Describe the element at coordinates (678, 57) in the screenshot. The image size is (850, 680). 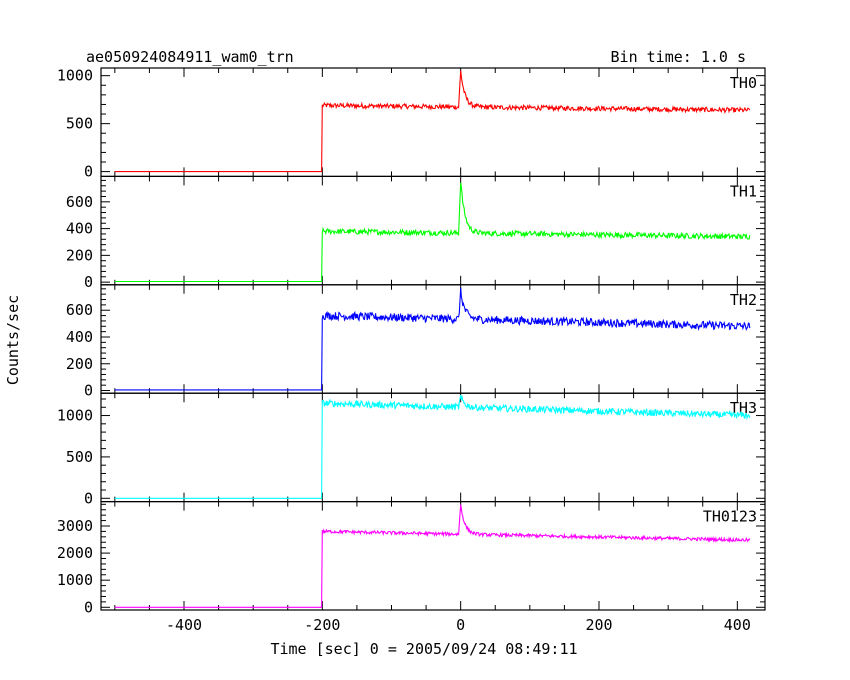
I see `bin-time-label: Bin time: 1.0 s` at that location.